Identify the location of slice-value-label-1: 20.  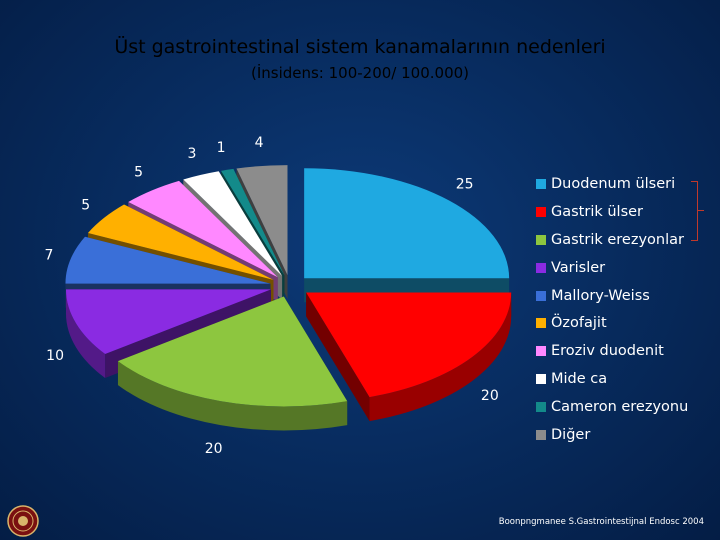
(490, 396).